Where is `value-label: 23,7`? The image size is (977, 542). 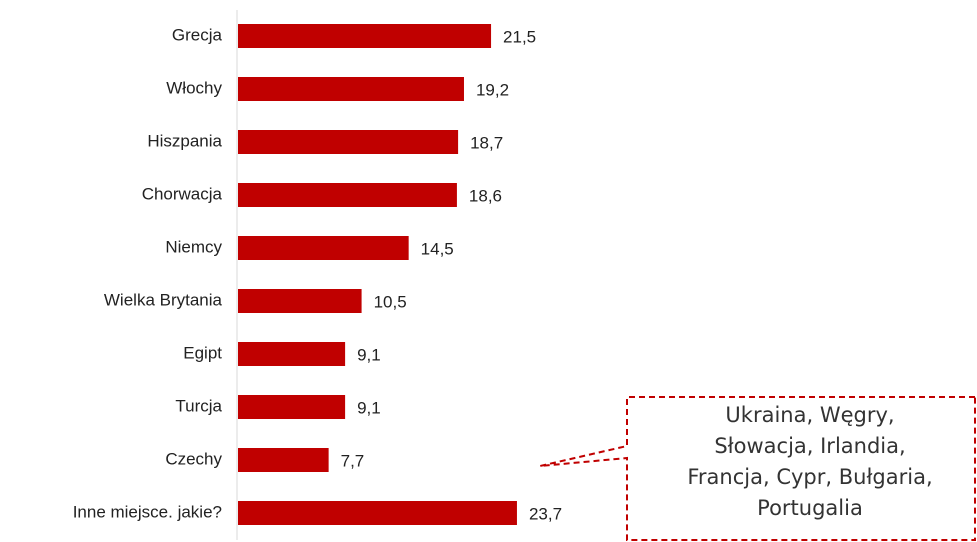 value-label: 23,7 is located at coordinates (545, 513).